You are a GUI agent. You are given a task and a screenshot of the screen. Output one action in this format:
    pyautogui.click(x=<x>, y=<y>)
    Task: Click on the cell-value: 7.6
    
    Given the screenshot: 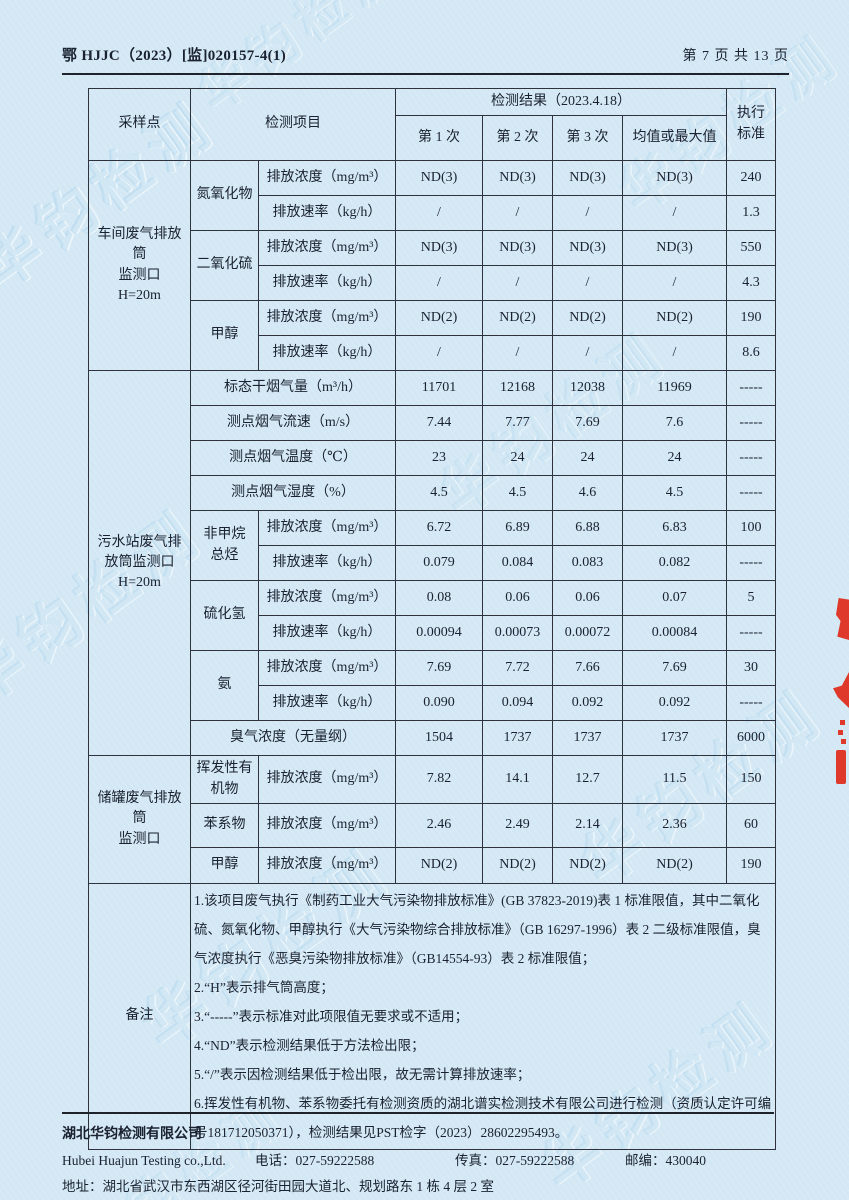 What is the action you would take?
    pyautogui.click(x=674, y=423)
    